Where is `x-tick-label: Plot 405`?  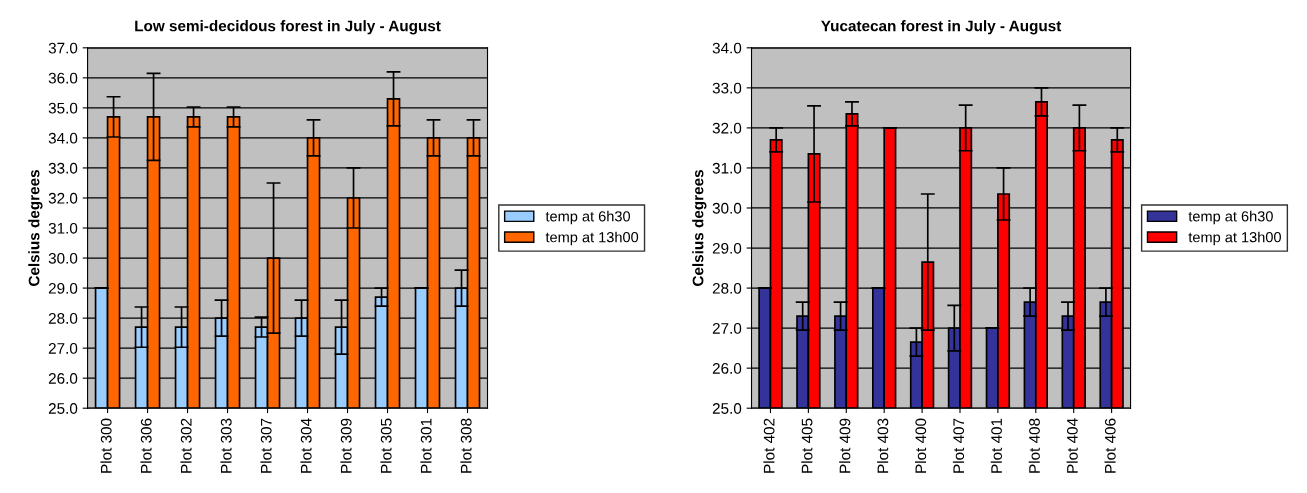
x-tick-label: Plot 405 is located at coordinates (807, 445).